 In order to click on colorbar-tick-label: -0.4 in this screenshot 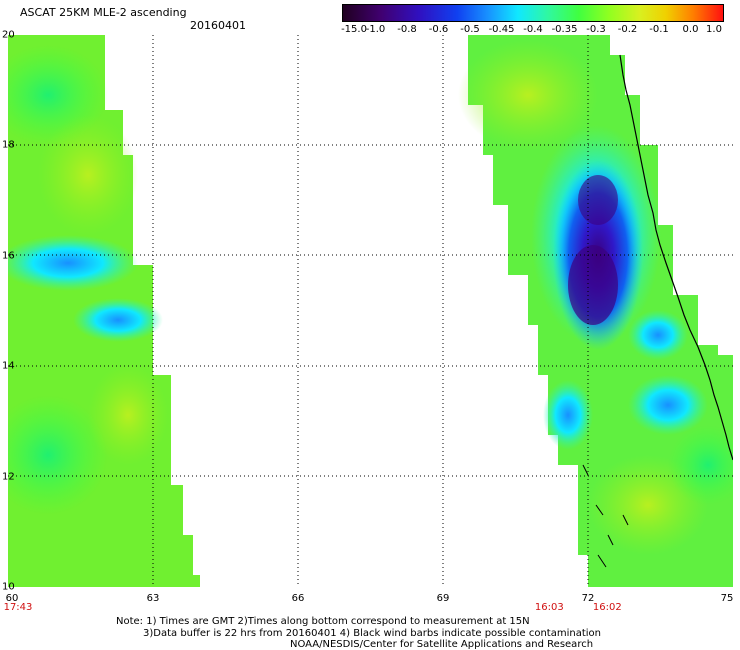, I will do `click(533, 29)`.